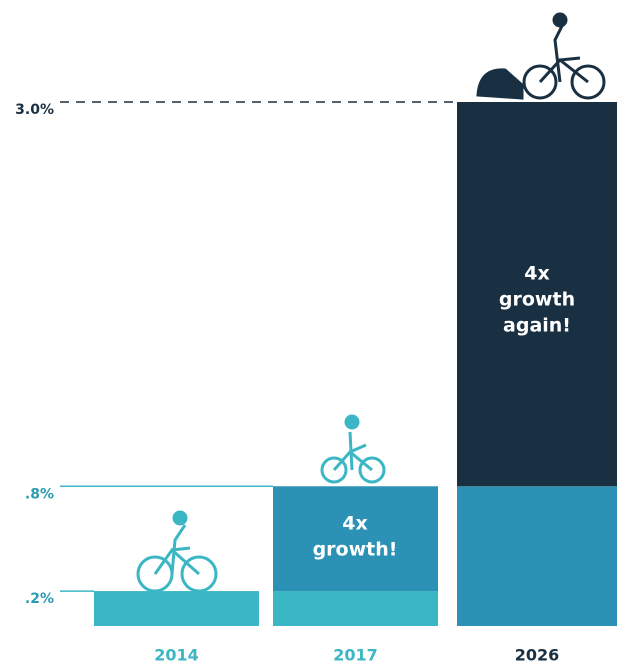 This screenshot has width=619, height=669. Describe the element at coordinates (537, 655) in the screenshot. I see `x-tick-label: 2026` at that location.